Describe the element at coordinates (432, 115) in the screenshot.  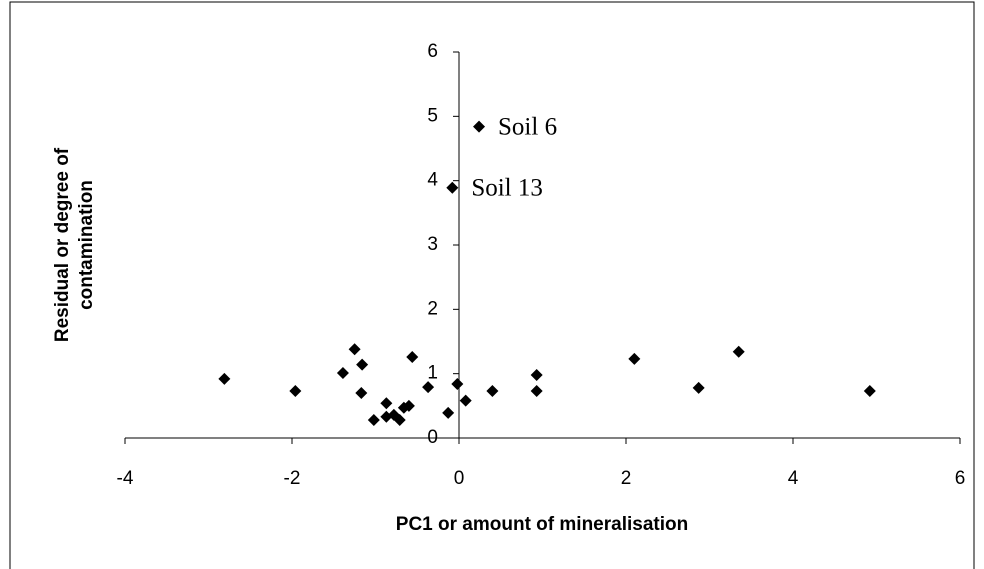
I see `y-tick-label: 5` at that location.